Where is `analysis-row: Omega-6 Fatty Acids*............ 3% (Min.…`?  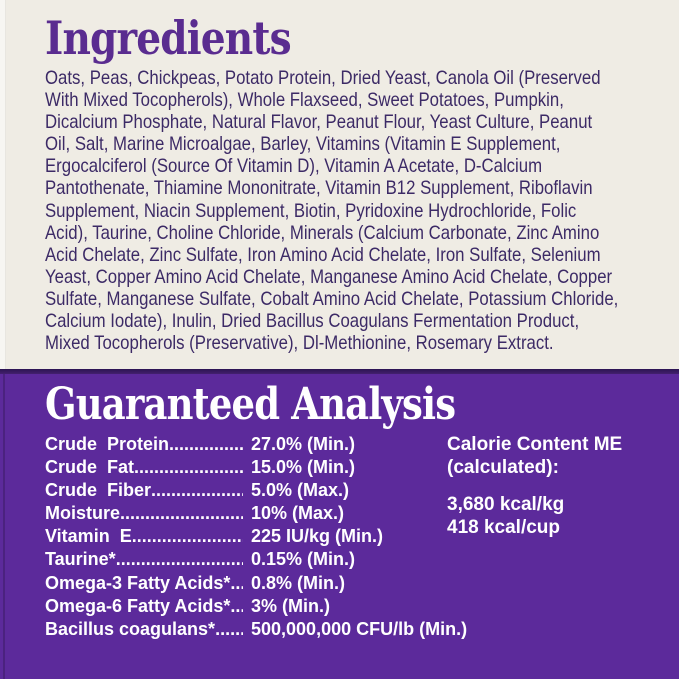 analysis-row: Omega-6 Fatty Acids*............ 3% (Min.… is located at coordinates (267, 606).